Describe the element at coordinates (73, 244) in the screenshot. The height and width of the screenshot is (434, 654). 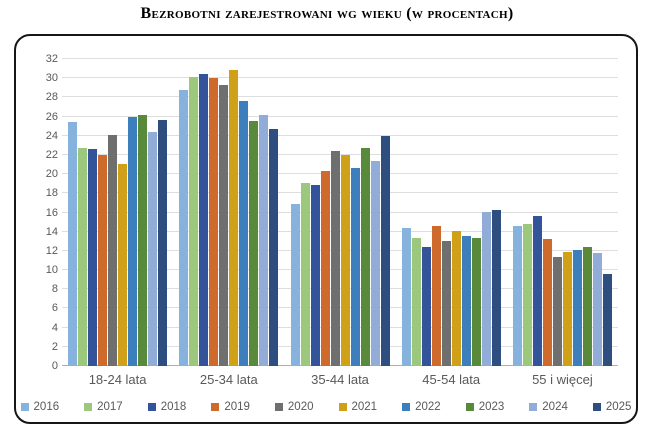
I see `bar-2016-18-24-lata` at that location.